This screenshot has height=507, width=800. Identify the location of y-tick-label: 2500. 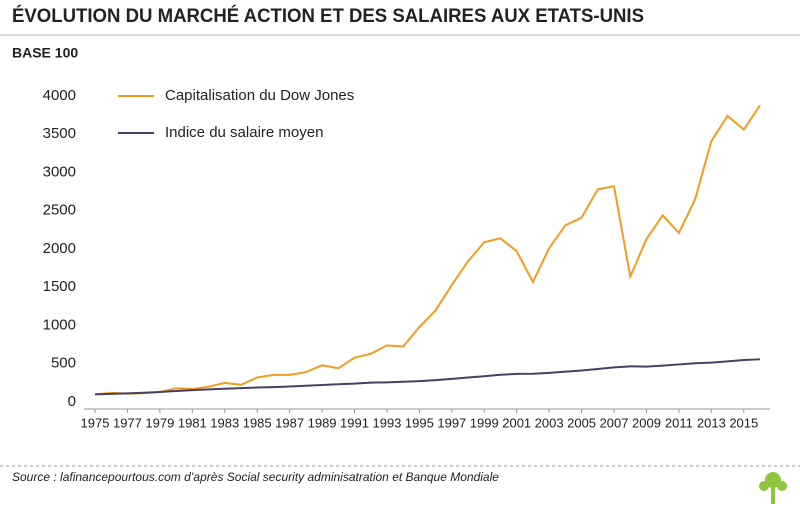
(59, 210).